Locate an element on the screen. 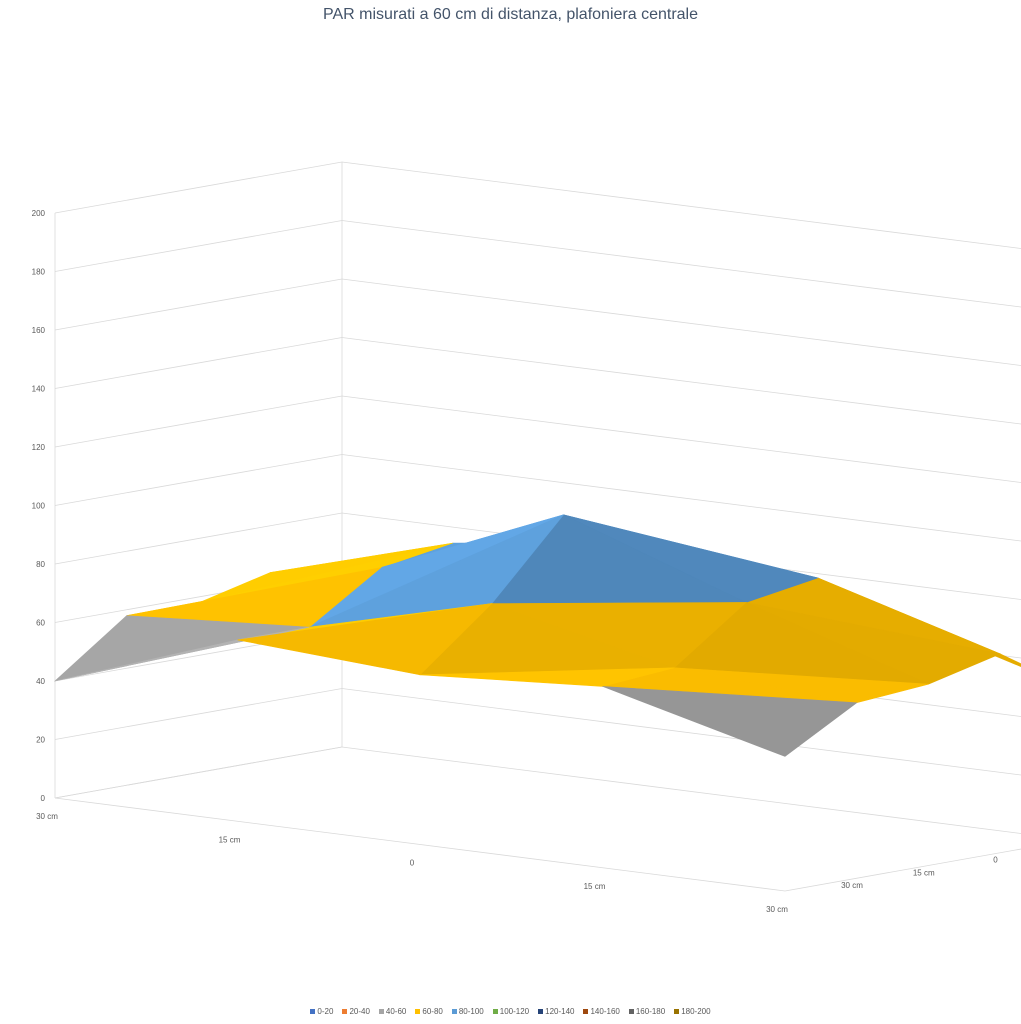 The width and height of the screenshot is (1021, 1024). legend-item: 140-160 is located at coordinates (601, 1011).